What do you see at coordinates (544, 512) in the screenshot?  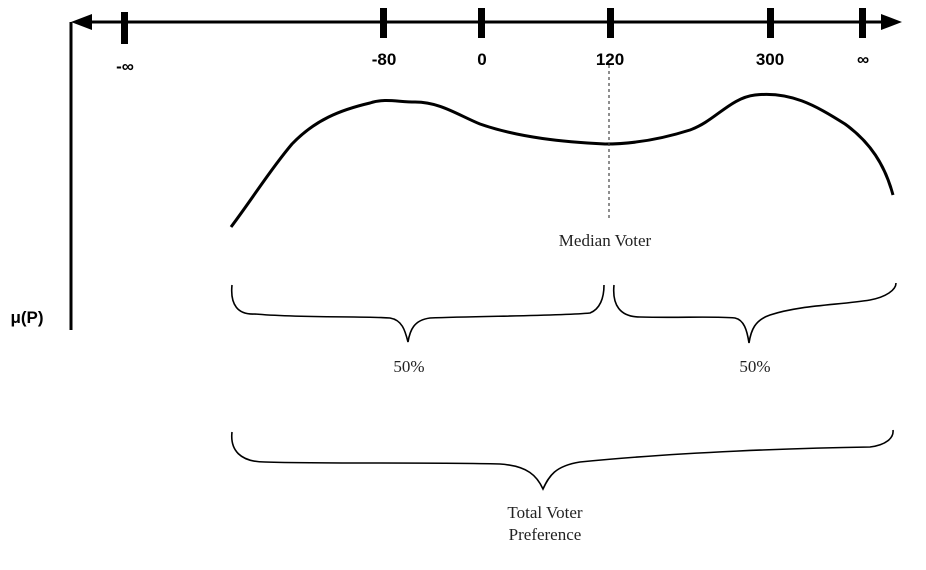 I see `total-preference-label-line1: Total Voter` at bounding box center [544, 512].